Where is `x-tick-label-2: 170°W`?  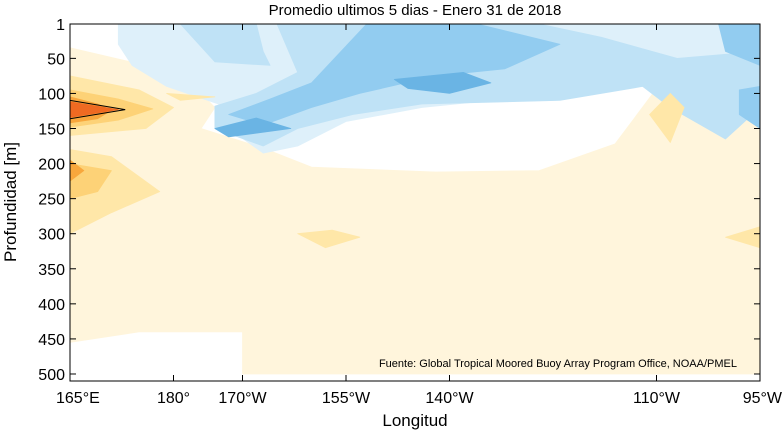
x-tick-label-2: 170°W is located at coordinates (242, 398).